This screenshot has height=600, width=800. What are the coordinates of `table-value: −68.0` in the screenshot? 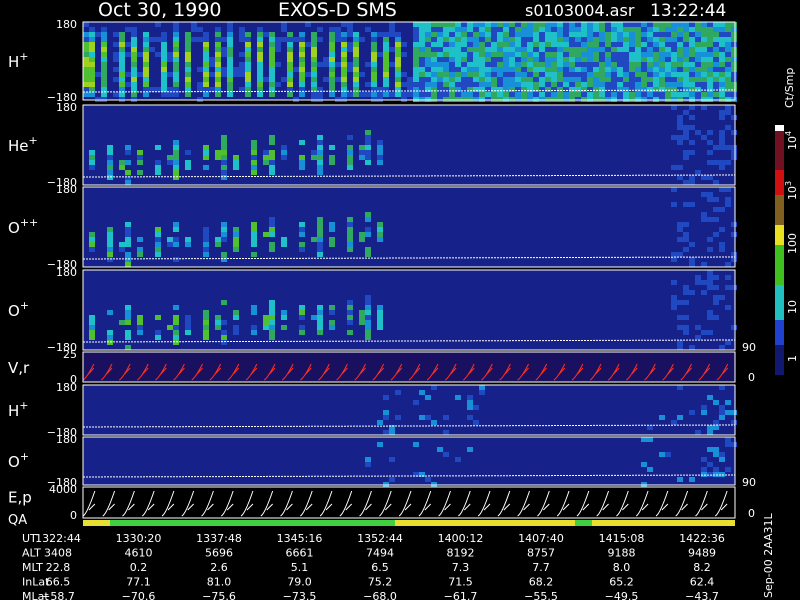 It's located at (380, 595).